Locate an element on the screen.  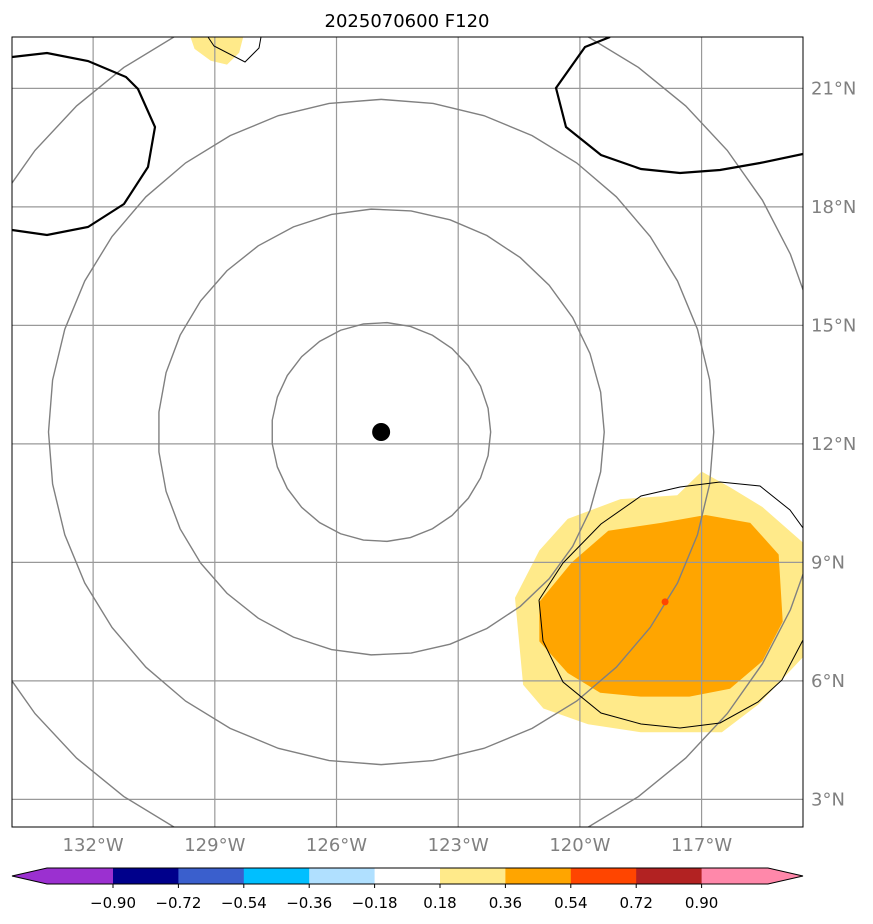
shading-se_orange is located at coordinates (661, 605).